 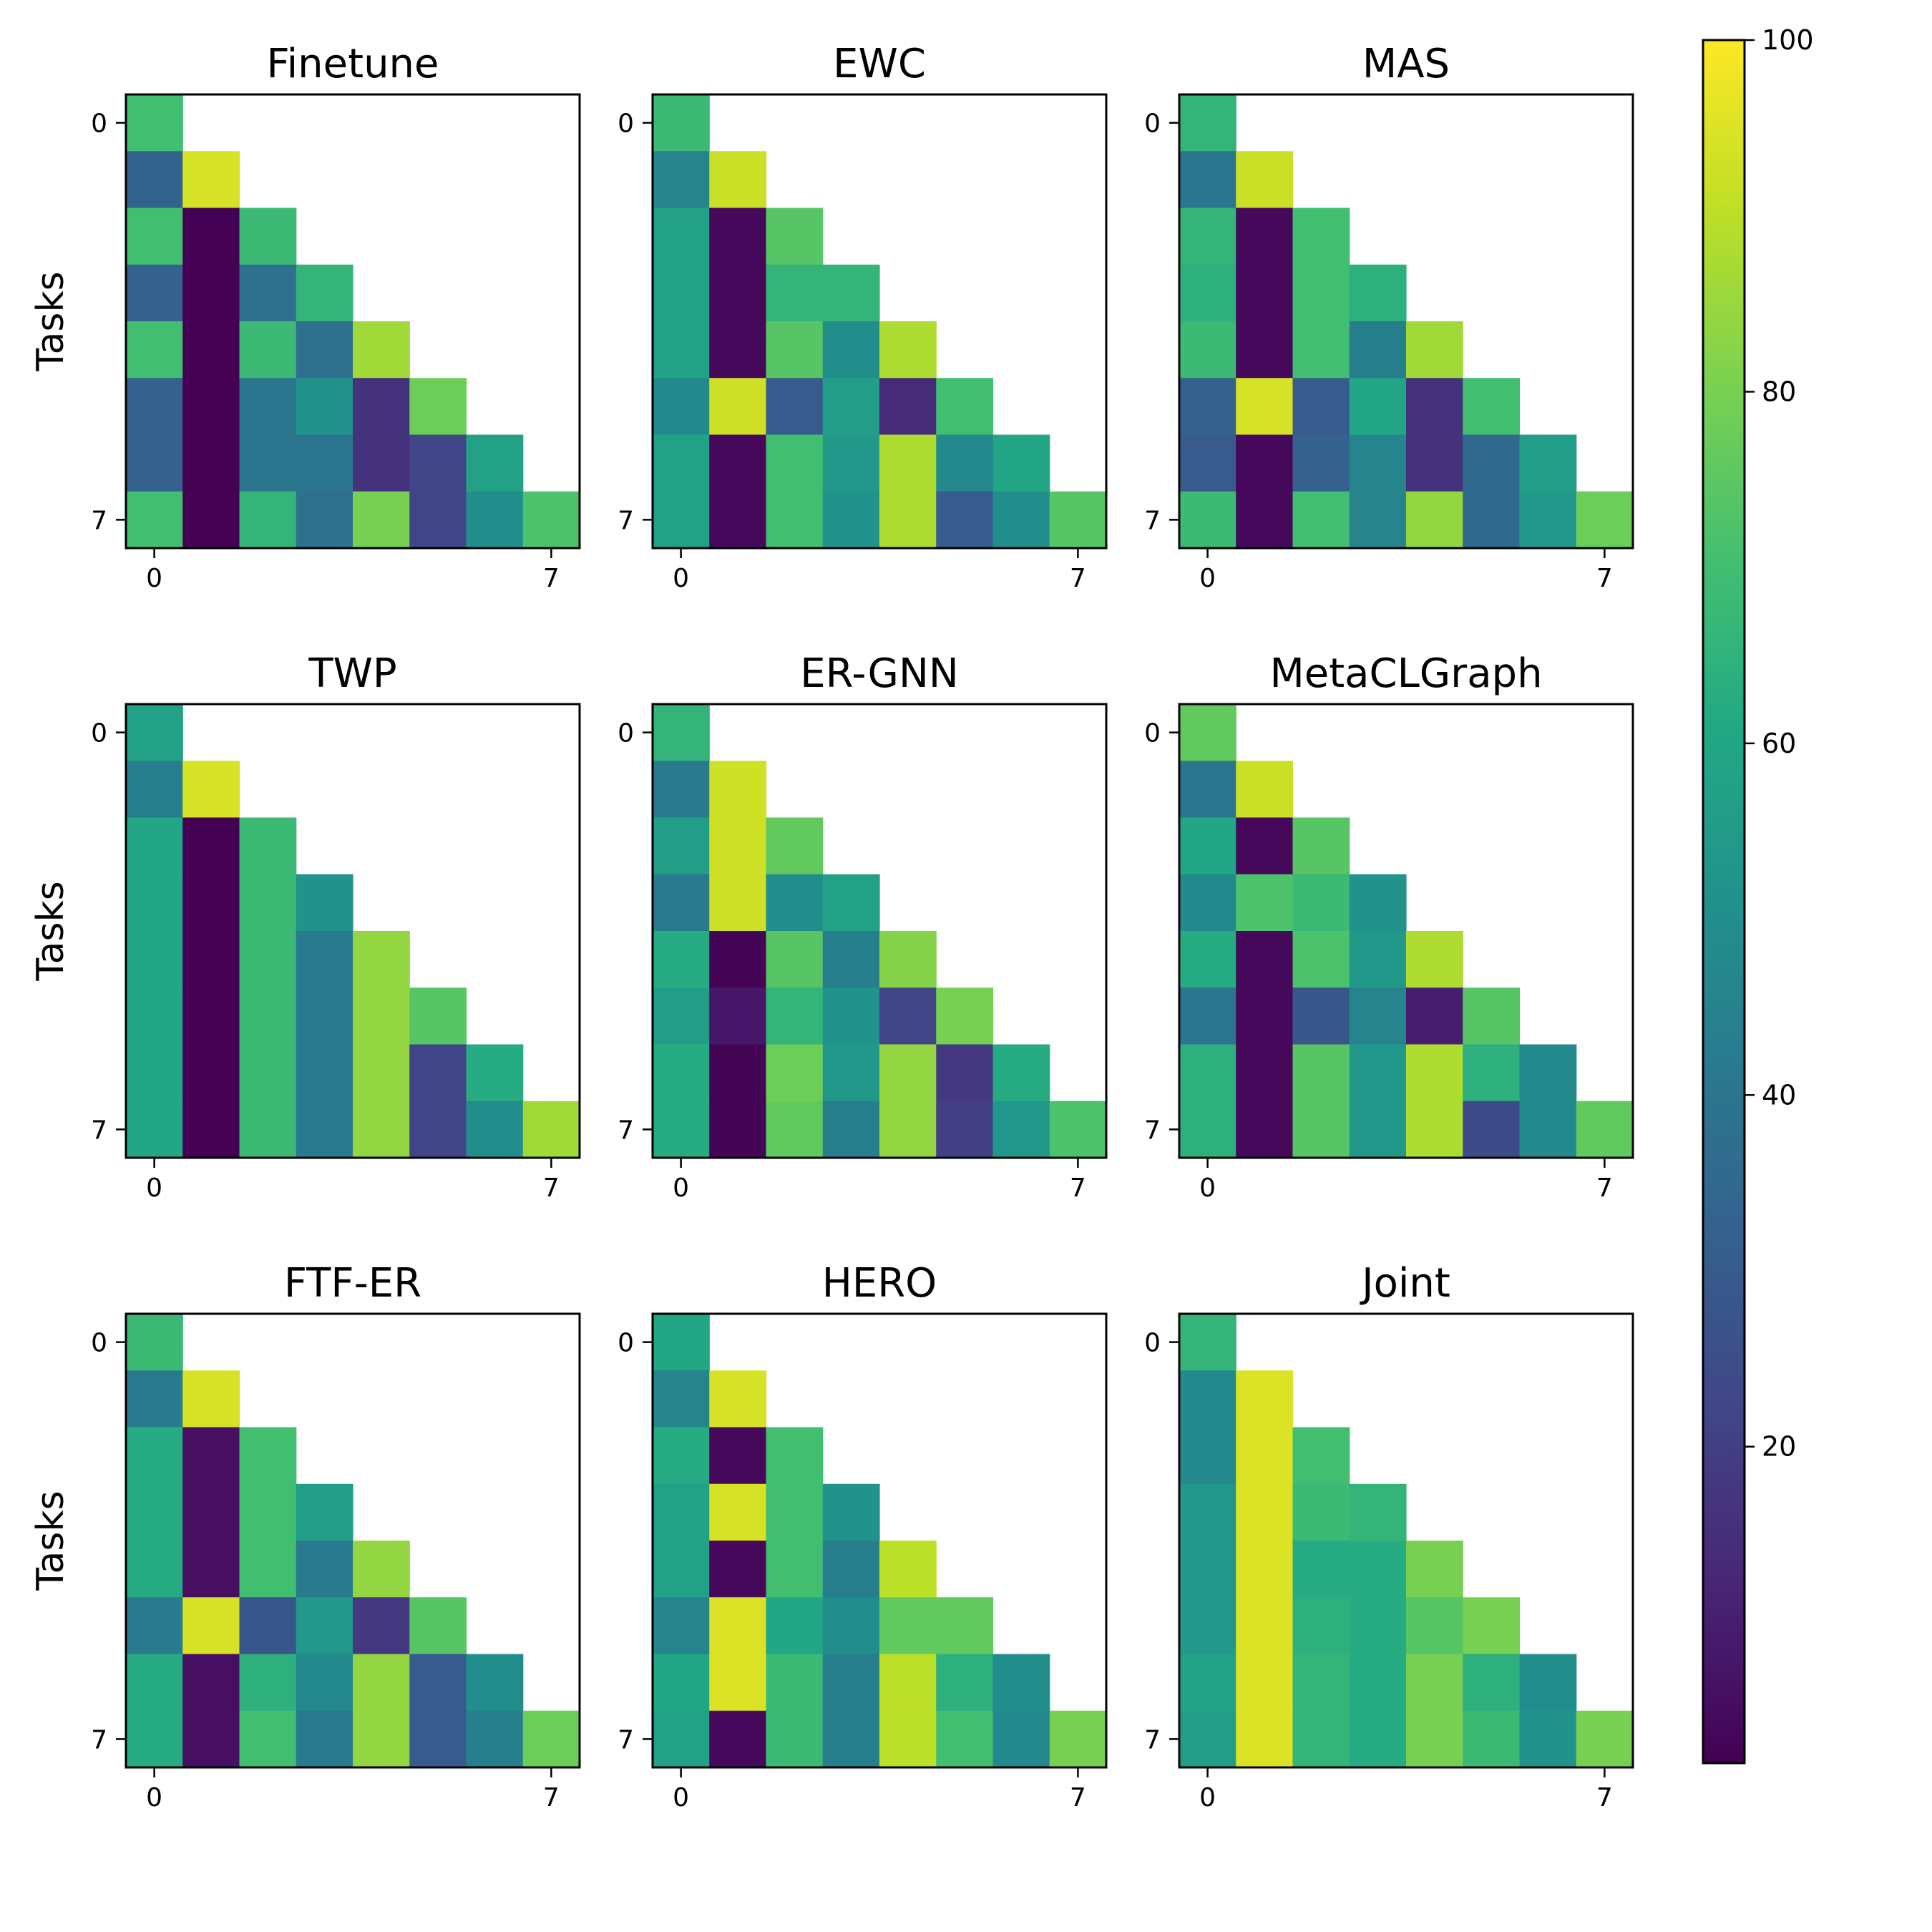 I want to click on y-tick-label: 7, so click(x=1152, y=1740).